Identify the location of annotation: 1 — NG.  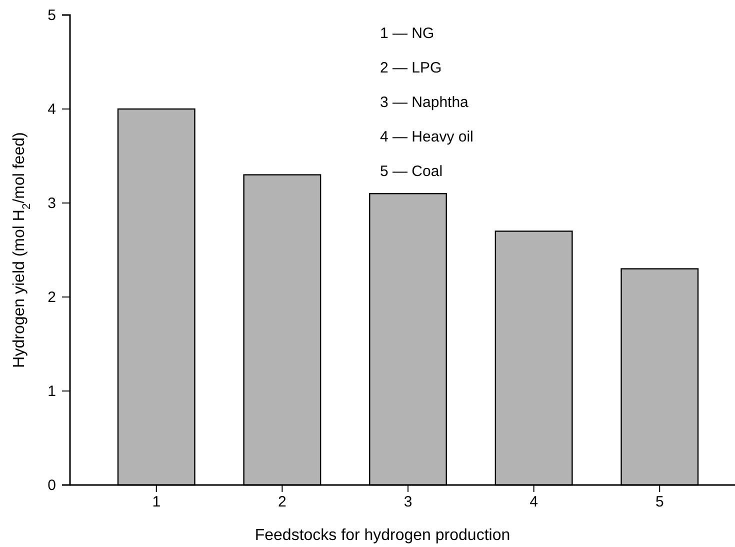
(407, 33).